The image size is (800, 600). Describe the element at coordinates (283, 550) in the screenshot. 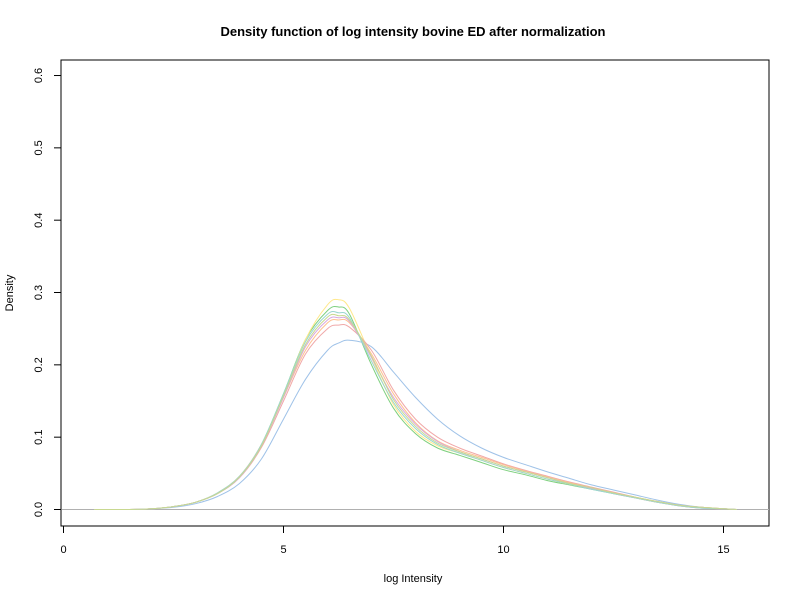

I see `x-tick-label: 5` at that location.